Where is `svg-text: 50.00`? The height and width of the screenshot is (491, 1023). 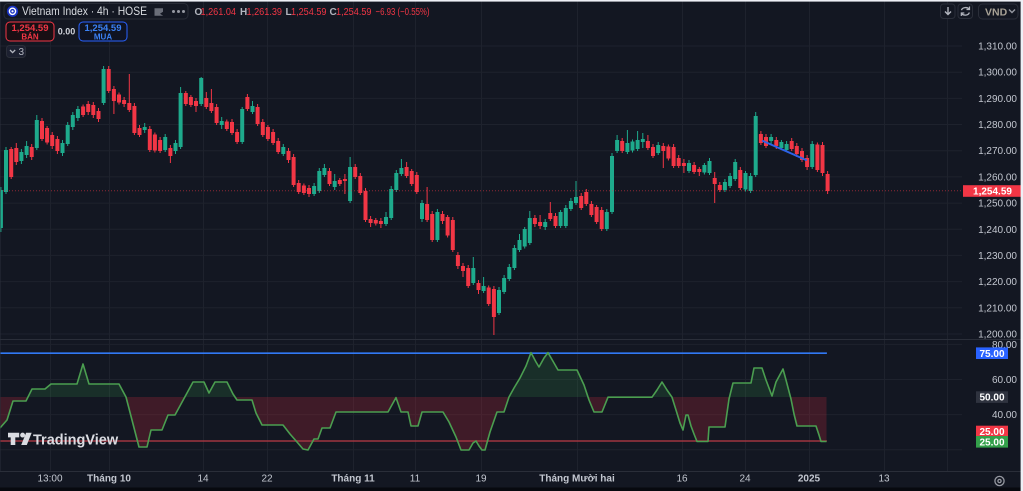
svg-text: 50.00 is located at coordinates (991, 398).